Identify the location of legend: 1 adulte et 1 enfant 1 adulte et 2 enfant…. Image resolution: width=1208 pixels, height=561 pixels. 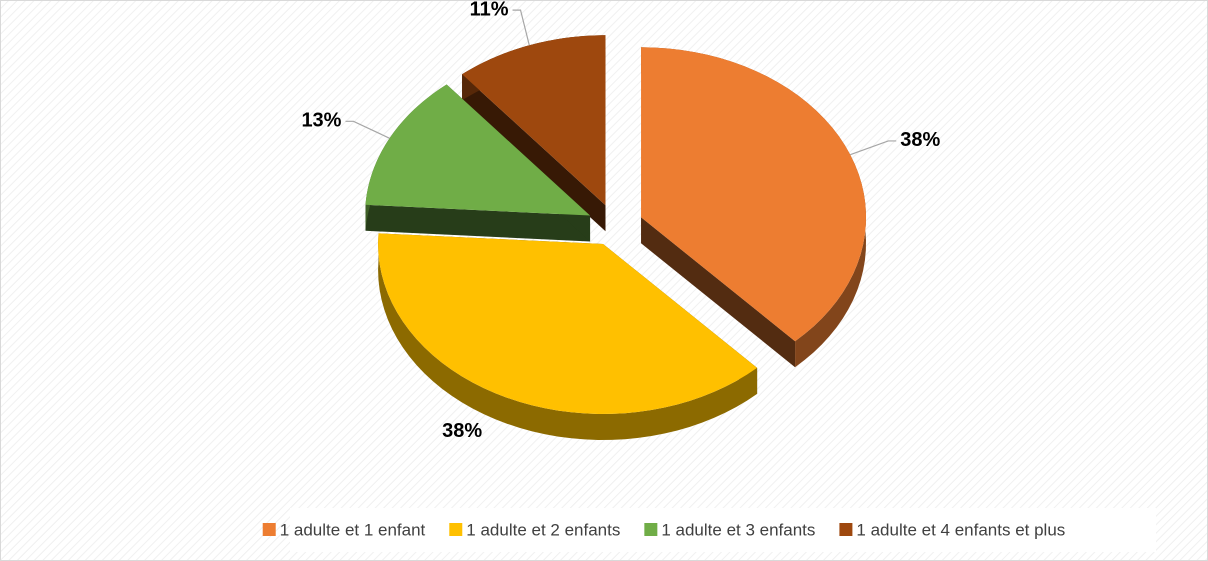
(663, 529).